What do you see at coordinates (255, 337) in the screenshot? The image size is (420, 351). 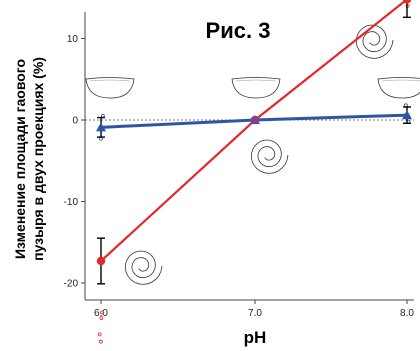 I see `x-axis-title: pH` at bounding box center [255, 337].